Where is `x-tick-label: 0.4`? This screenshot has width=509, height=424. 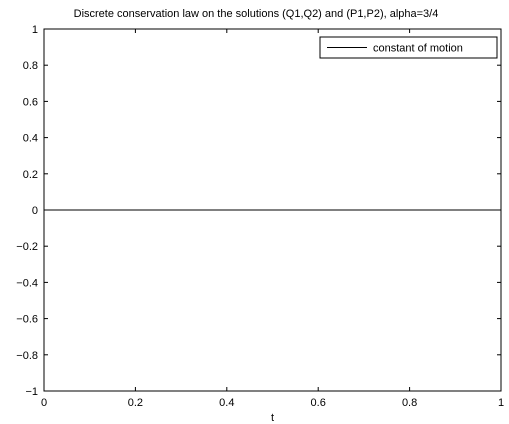 x-tick-label: 0.4 is located at coordinates (226, 403).